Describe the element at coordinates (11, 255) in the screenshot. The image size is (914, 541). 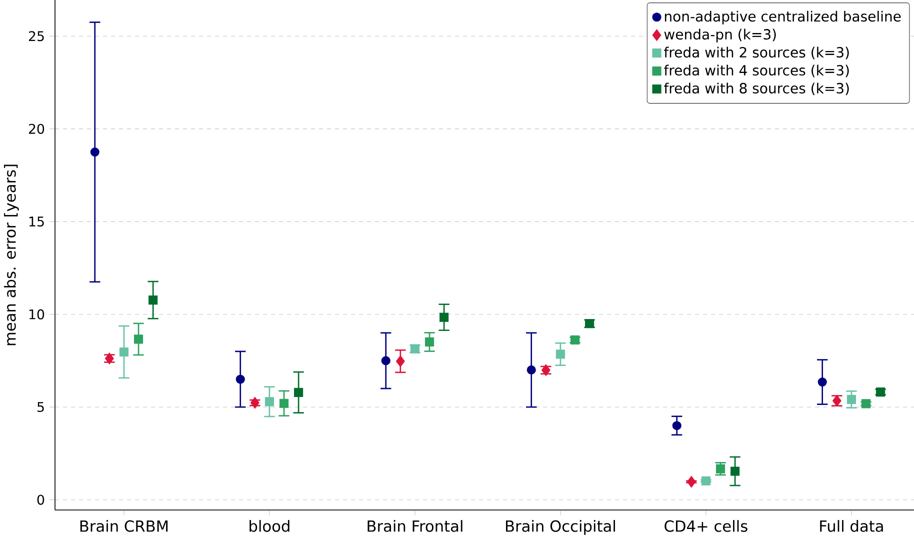
I see `y-axis-title: mean abs. error [years]` at that location.